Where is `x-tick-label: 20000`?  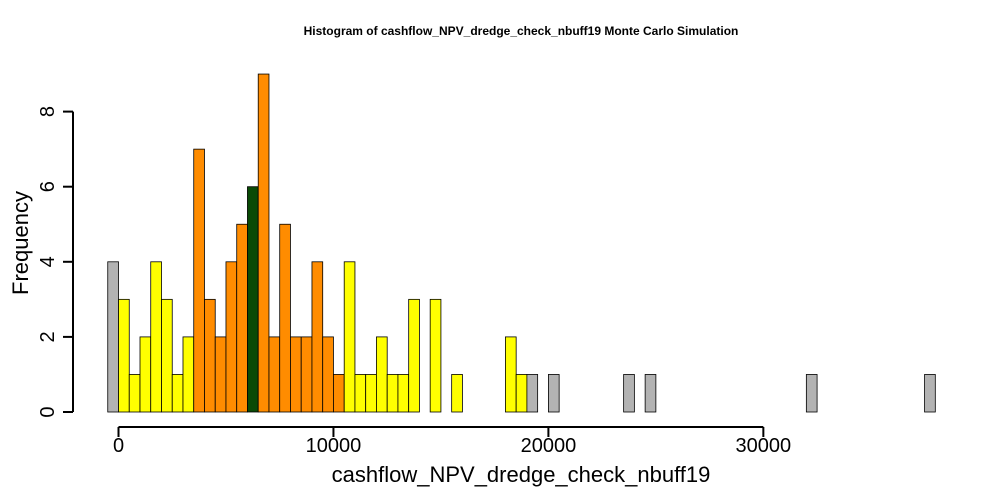 x-tick-label: 20000 is located at coordinates (549, 446).